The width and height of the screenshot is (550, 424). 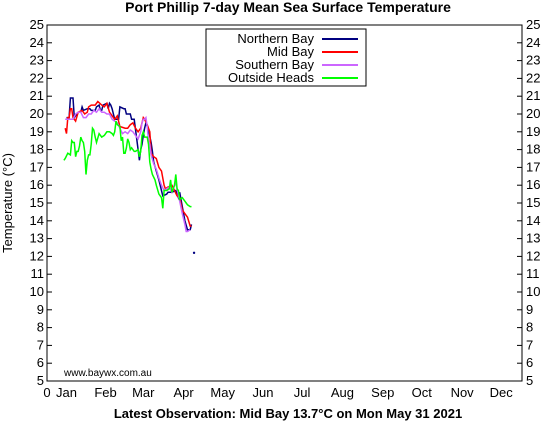 What do you see at coordinates (40, 344) in the screenshot?
I see `y-tick-label-left: 7` at bounding box center [40, 344].